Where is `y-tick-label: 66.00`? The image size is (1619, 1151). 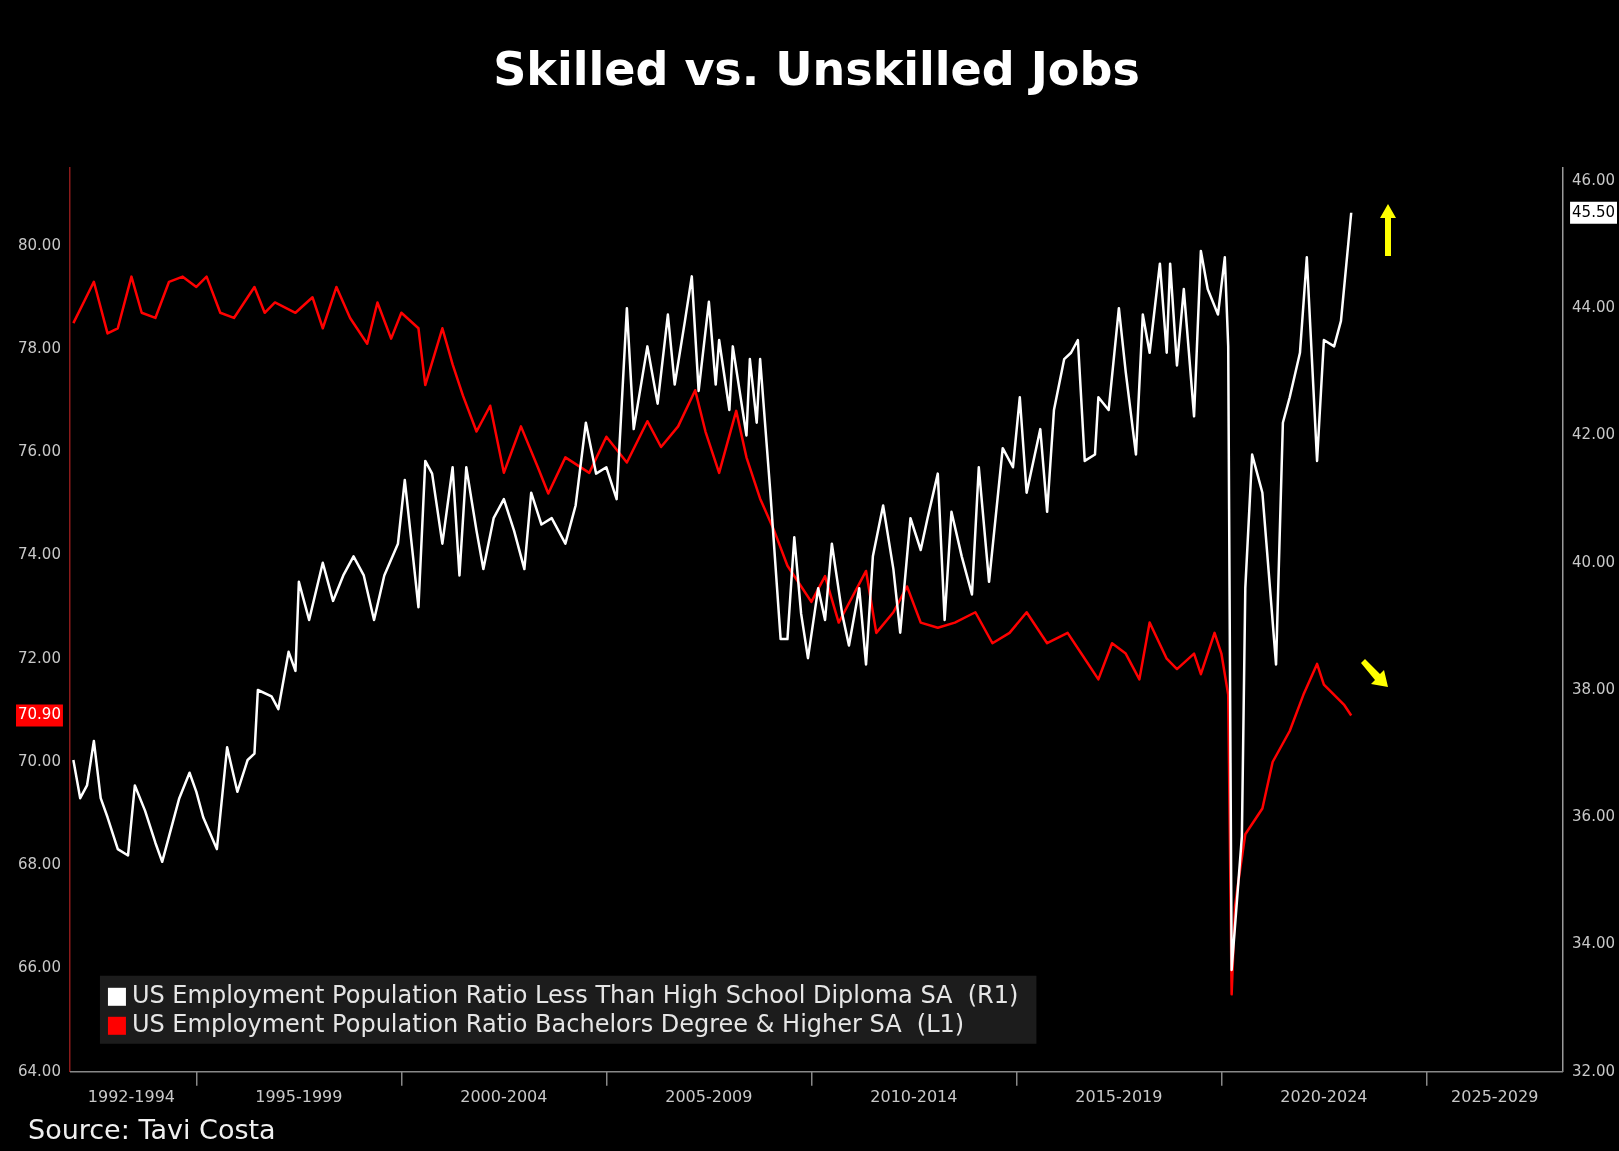
y-tick-label: 66.00 is located at coordinates (39, 967).